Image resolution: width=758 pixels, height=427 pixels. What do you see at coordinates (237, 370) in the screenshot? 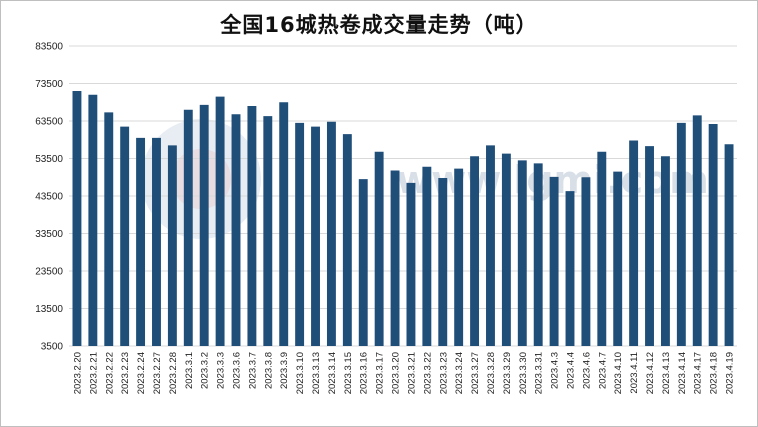
I see `x-tick-label: 2023.3.6` at bounding box center [237, 370].